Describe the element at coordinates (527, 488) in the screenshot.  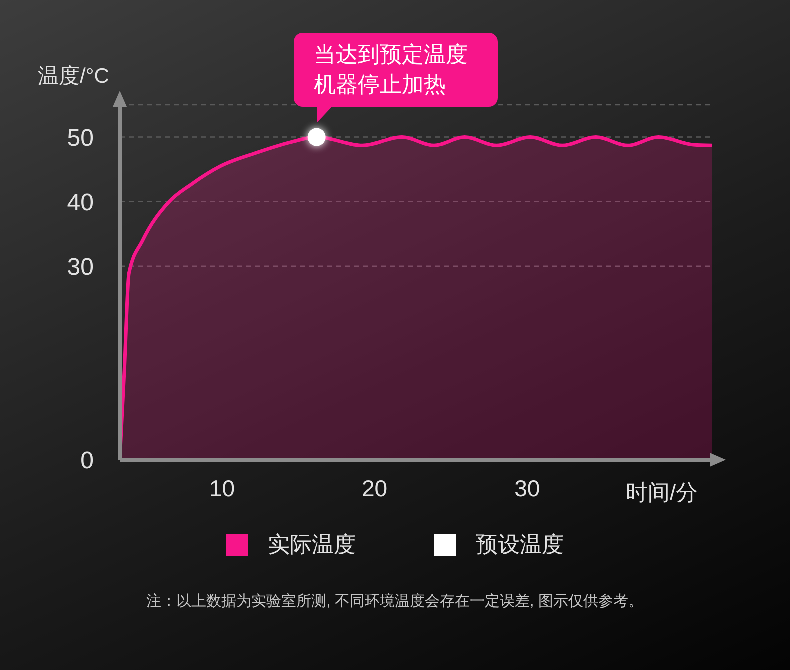
I see `x-tick-label: 30` at that location.